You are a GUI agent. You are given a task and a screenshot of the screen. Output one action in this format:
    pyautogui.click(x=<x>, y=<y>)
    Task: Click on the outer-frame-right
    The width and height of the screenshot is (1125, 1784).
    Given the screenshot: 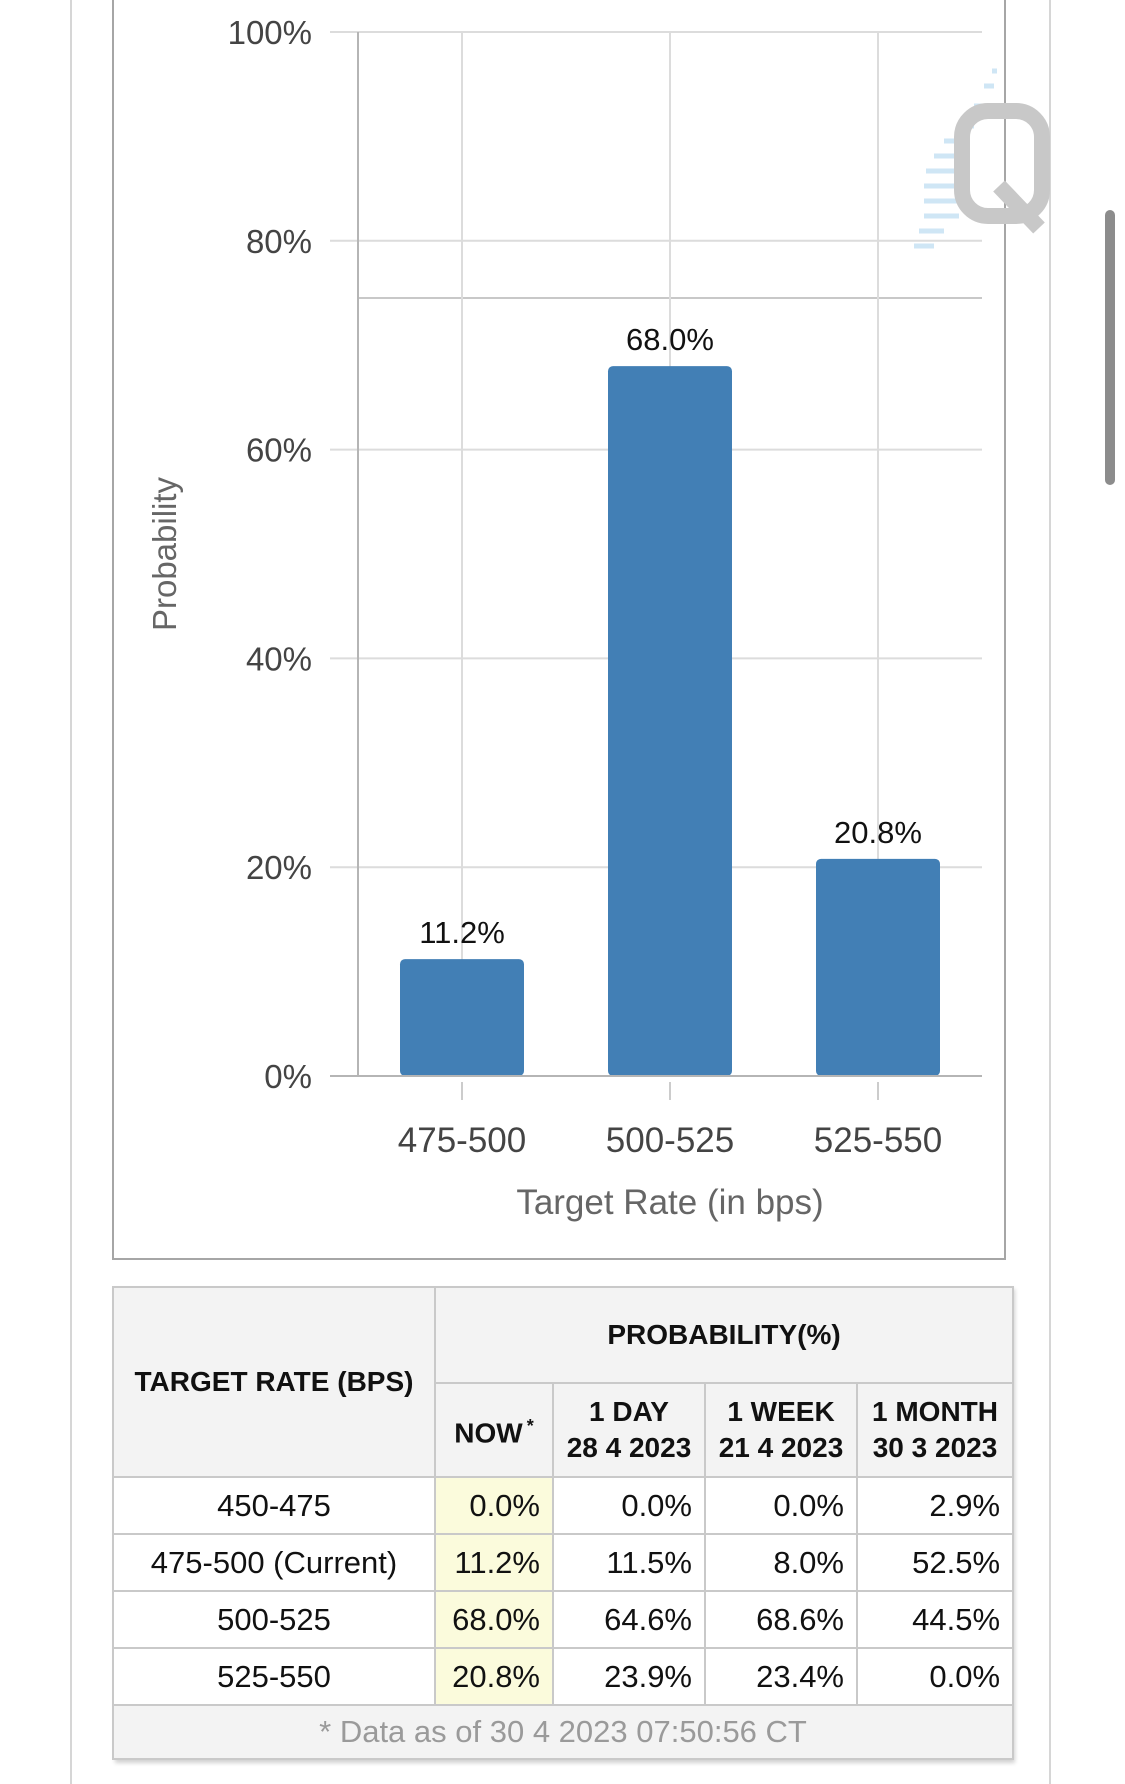 What is the action you would take?
    pyautogui.click(x=1050, y=892)
    